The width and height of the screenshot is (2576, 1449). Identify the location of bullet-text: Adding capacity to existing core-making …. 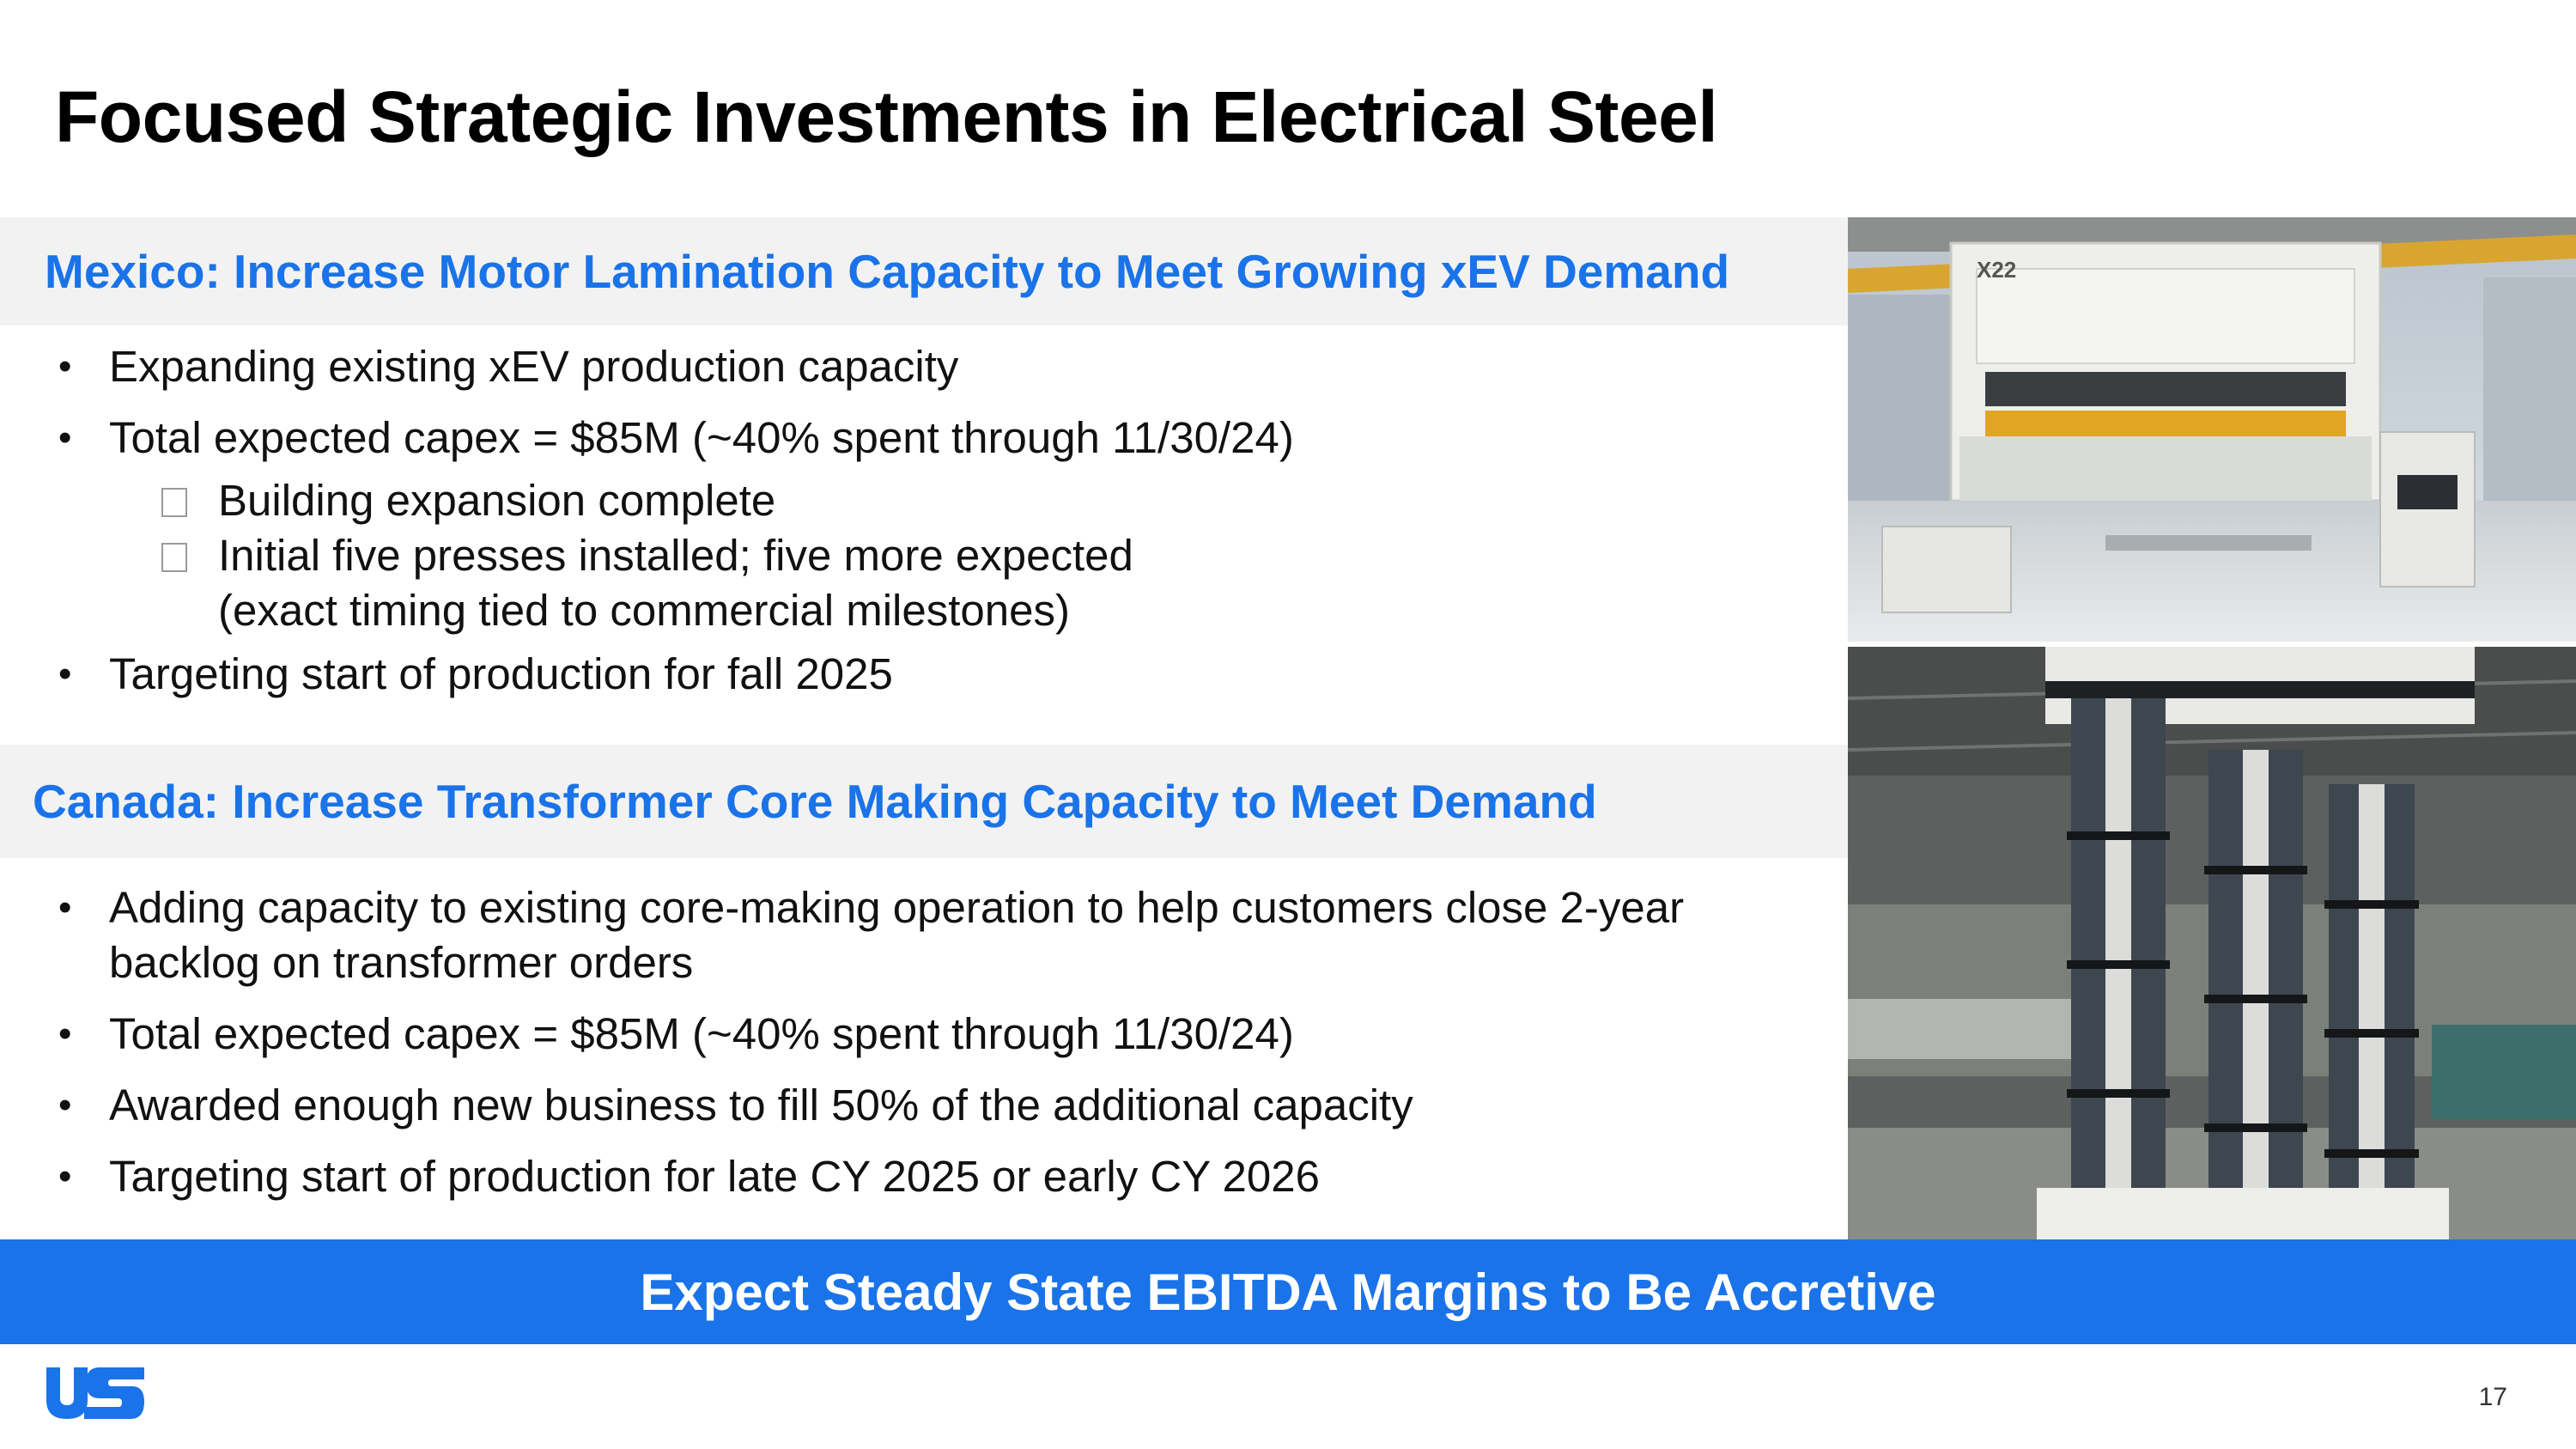
(897, 935).